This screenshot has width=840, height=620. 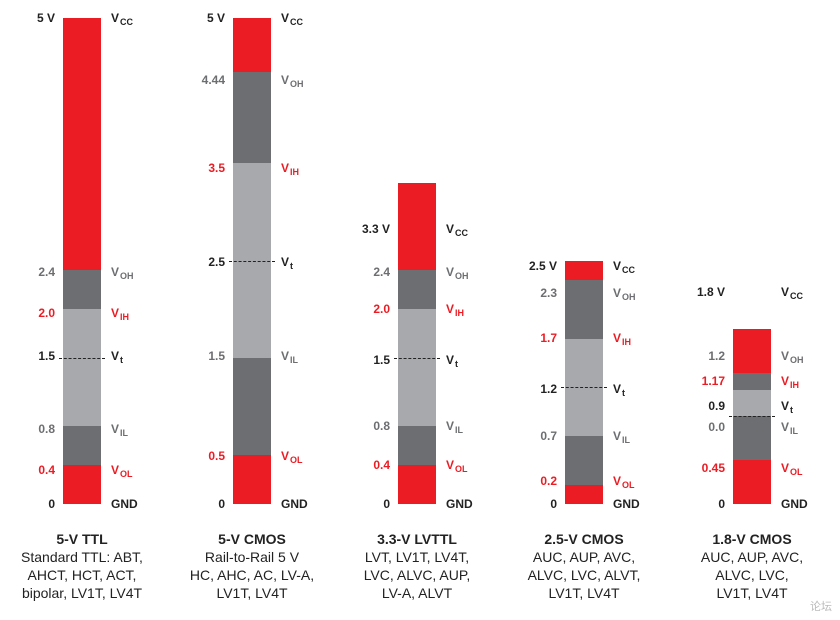 I want to click on level-value-label: 0.9, so click(x=716, y=406).